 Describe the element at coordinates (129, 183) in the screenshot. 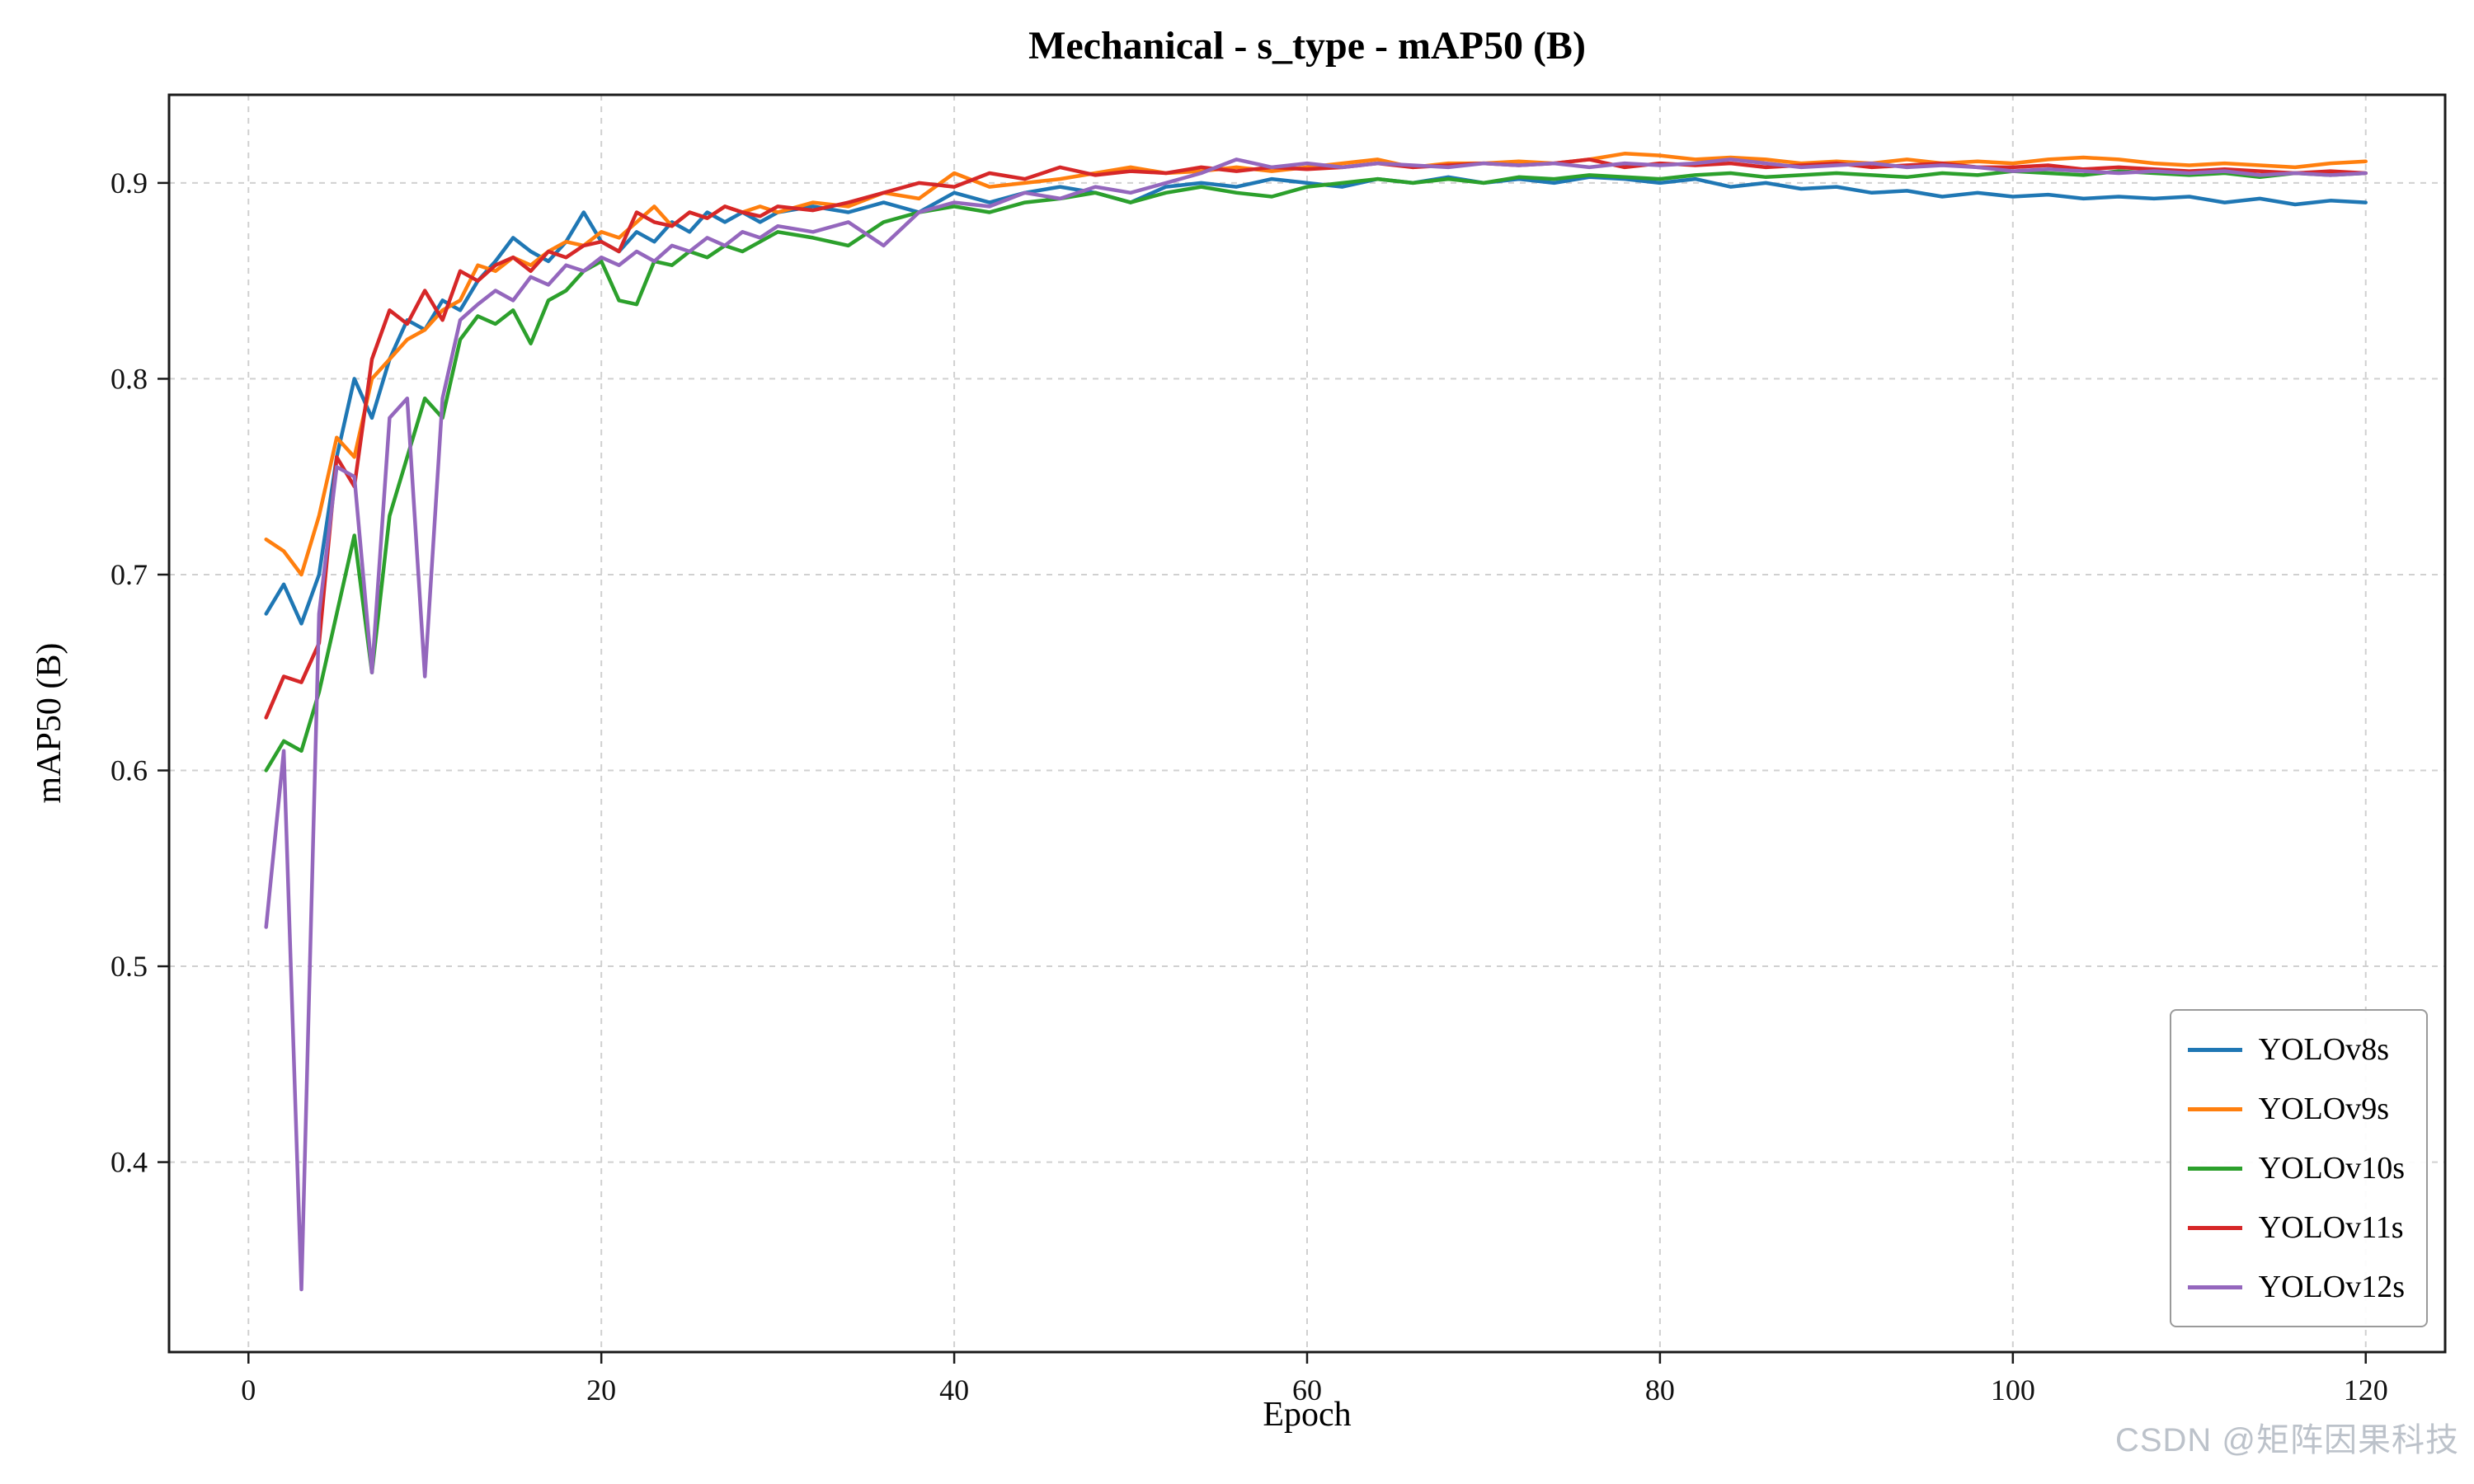

I see `y-tick-label: 0.9` at that location.